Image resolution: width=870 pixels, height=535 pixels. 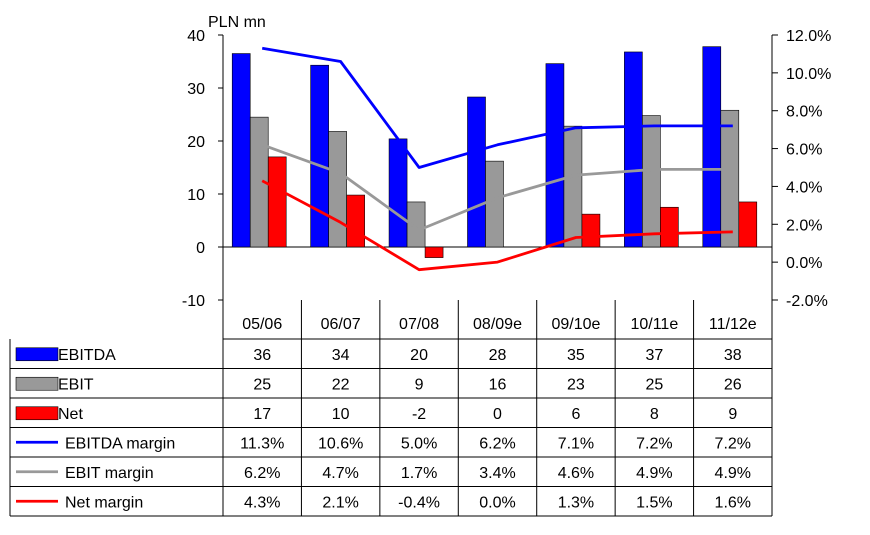 What do you see at coordinates (804, 225) in the screenshot?
I see `right-tick-label: 2.0%` at bounding box center [804, 225].